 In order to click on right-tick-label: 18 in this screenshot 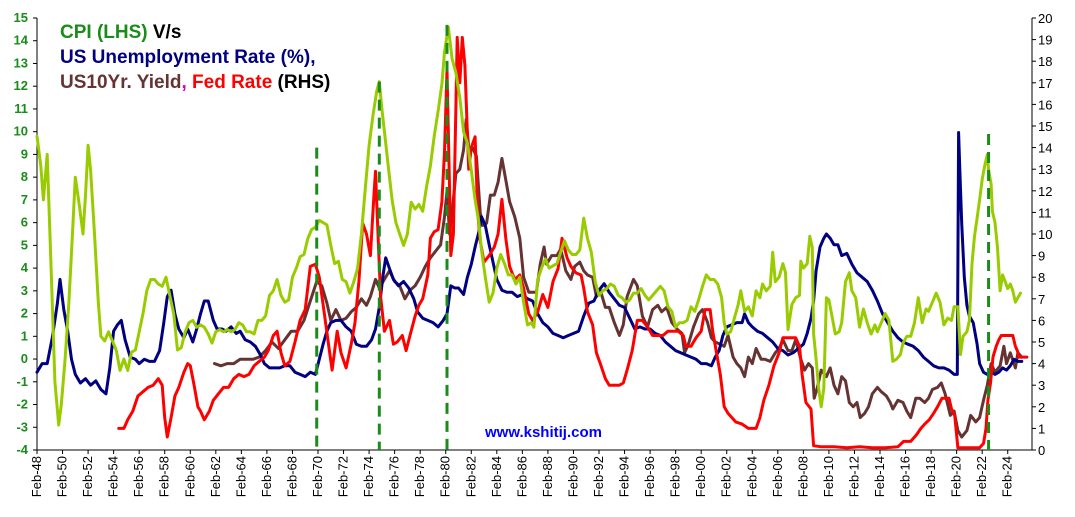, I will do `click(1045, 61)`.